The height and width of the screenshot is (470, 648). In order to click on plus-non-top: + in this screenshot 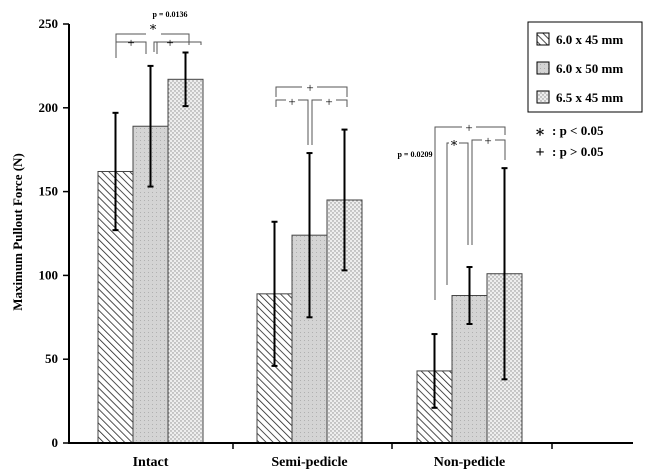, I will do `click(468, 127)`.